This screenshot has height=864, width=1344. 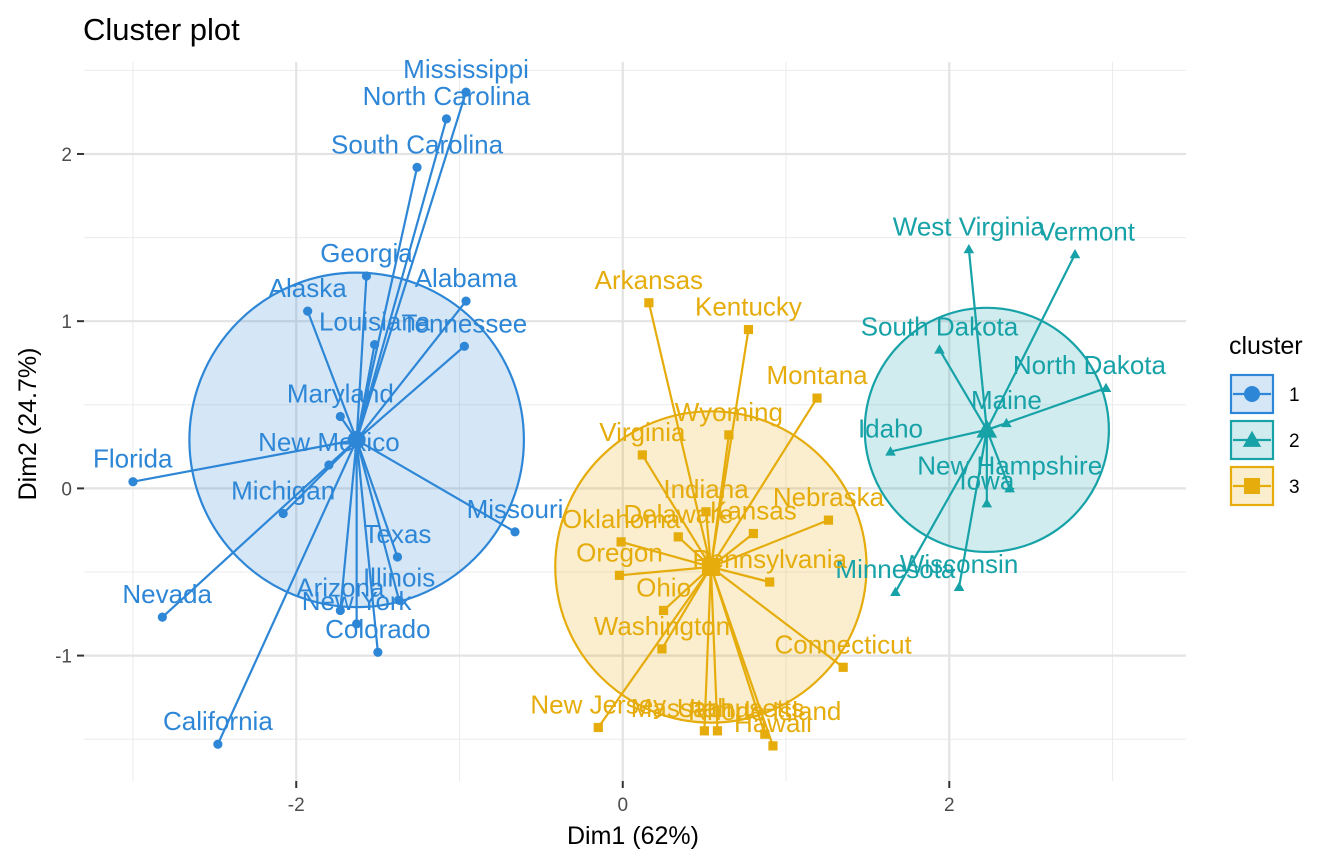 I want to click on legend-square-marker, so click(x=1252, y=486).